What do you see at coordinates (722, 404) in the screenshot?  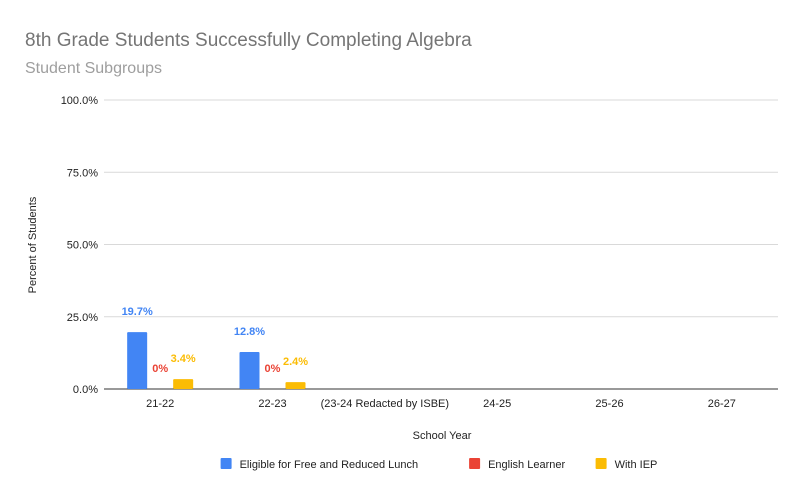 I see `x-tick-label: 26-27` at bounding box center [722, 404].